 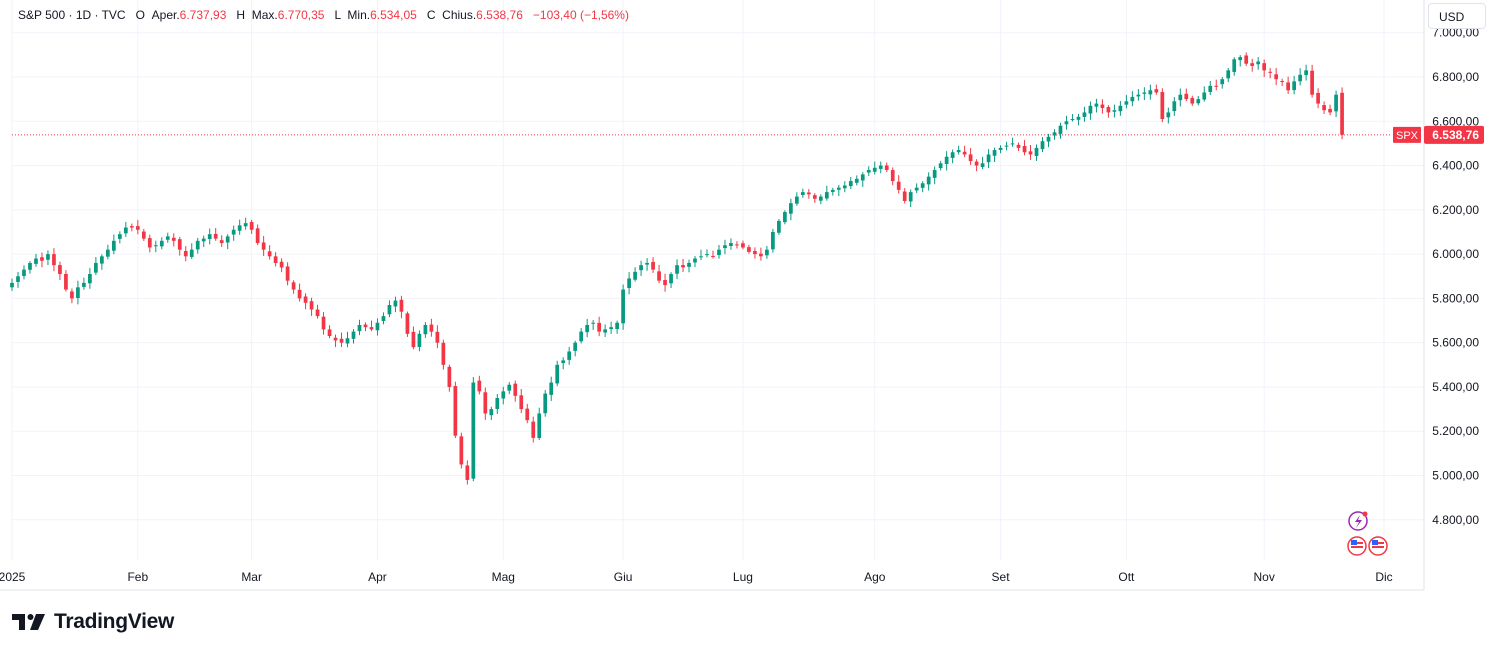 I want to click on high-name: Max., so click(x=264, y=15).